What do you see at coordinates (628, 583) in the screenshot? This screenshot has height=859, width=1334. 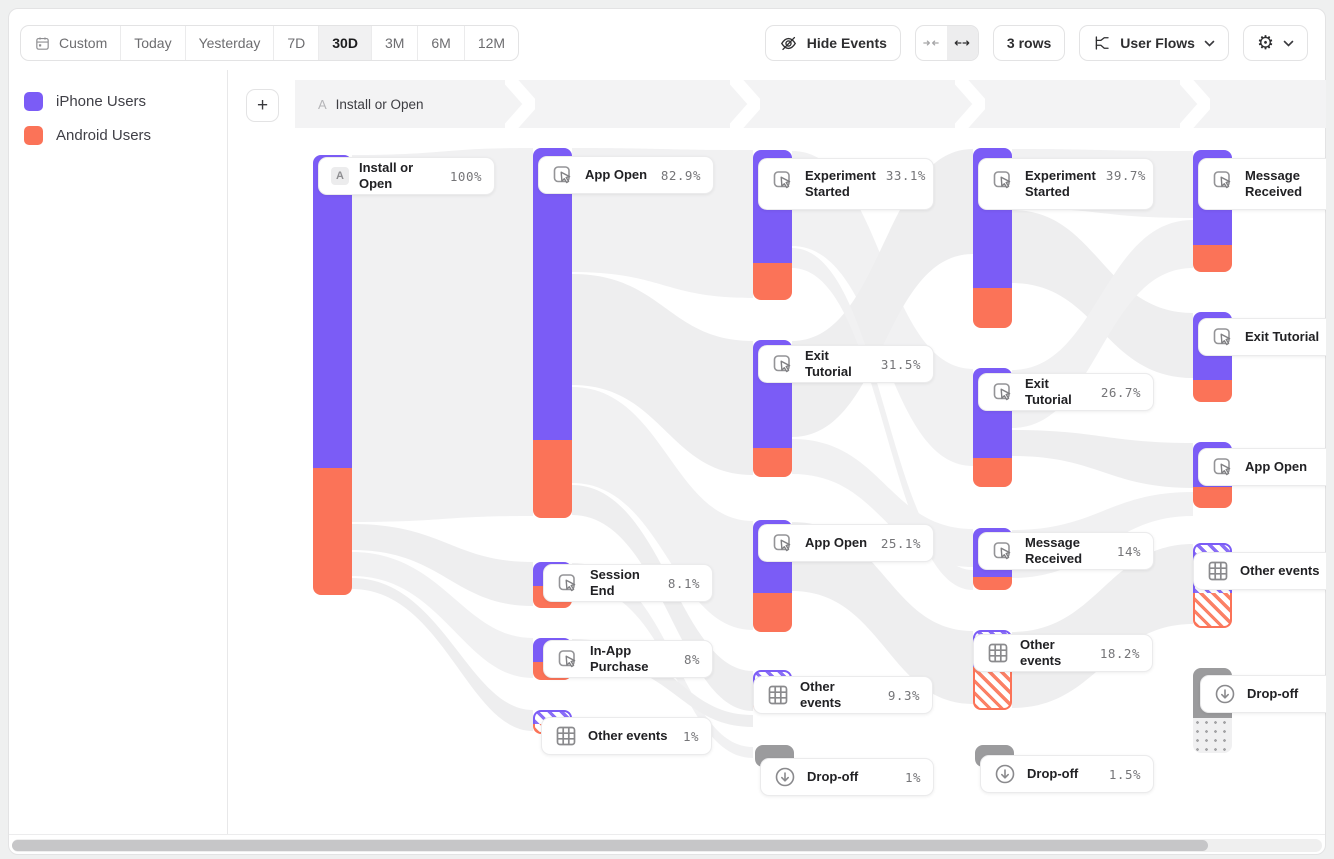 I see `node-card-session-end: Session End 8.1%` at bounding box center [628, 583].